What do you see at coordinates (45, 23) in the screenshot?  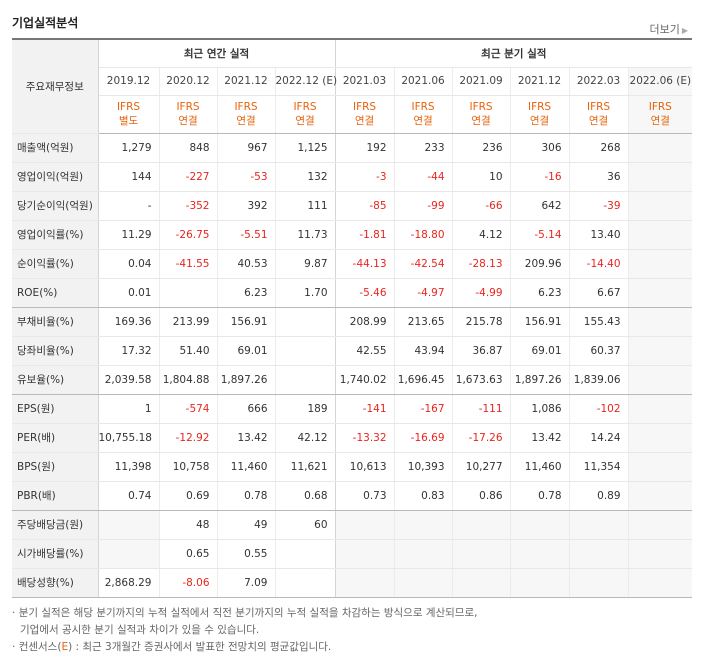 I see `section-title: 기업실적분석` at bounding box center [45, 23].